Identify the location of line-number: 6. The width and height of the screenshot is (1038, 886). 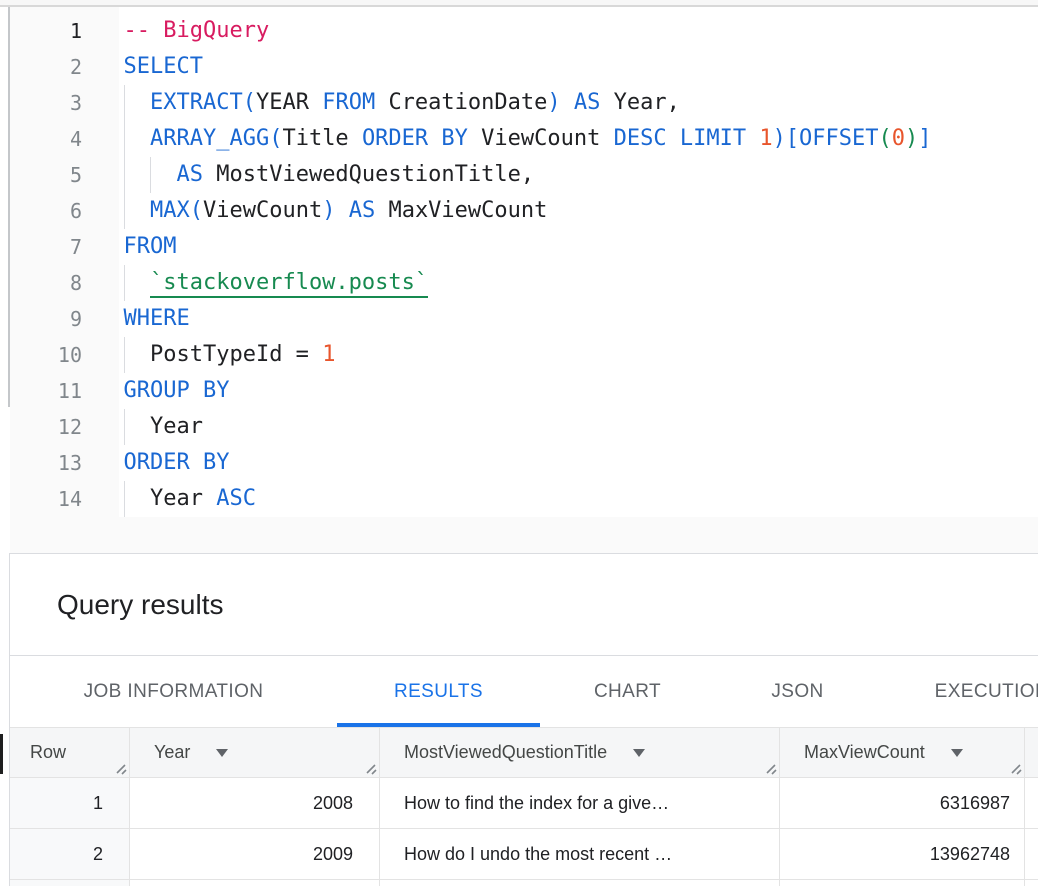
(64, 211).